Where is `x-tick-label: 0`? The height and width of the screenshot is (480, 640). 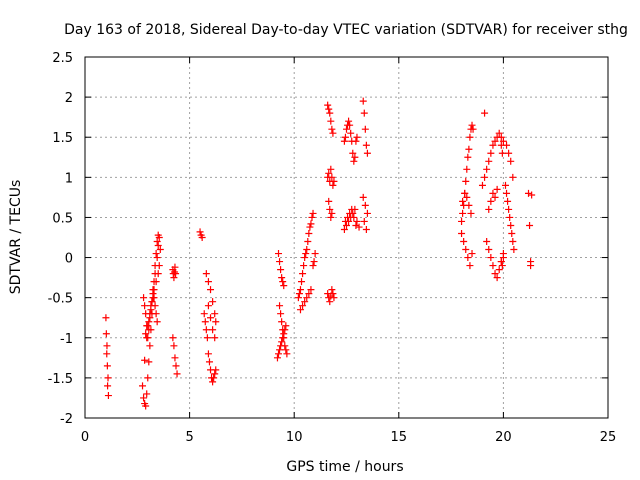
x-tick-label: 0 is located at coordinates (85, 437).